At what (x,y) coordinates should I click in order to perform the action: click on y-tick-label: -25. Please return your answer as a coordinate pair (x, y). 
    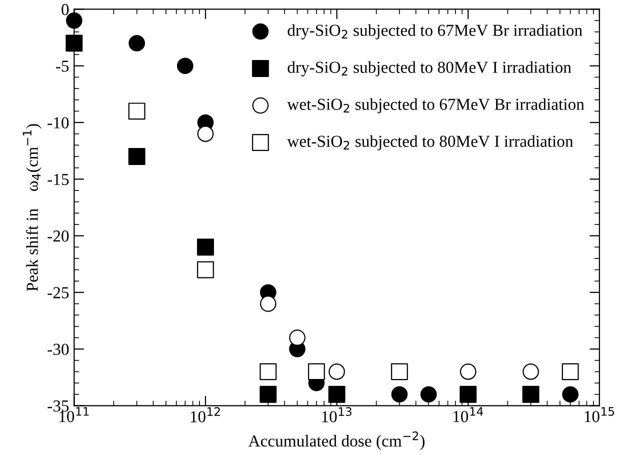
    Looking at the image, I should click on (58, 292).